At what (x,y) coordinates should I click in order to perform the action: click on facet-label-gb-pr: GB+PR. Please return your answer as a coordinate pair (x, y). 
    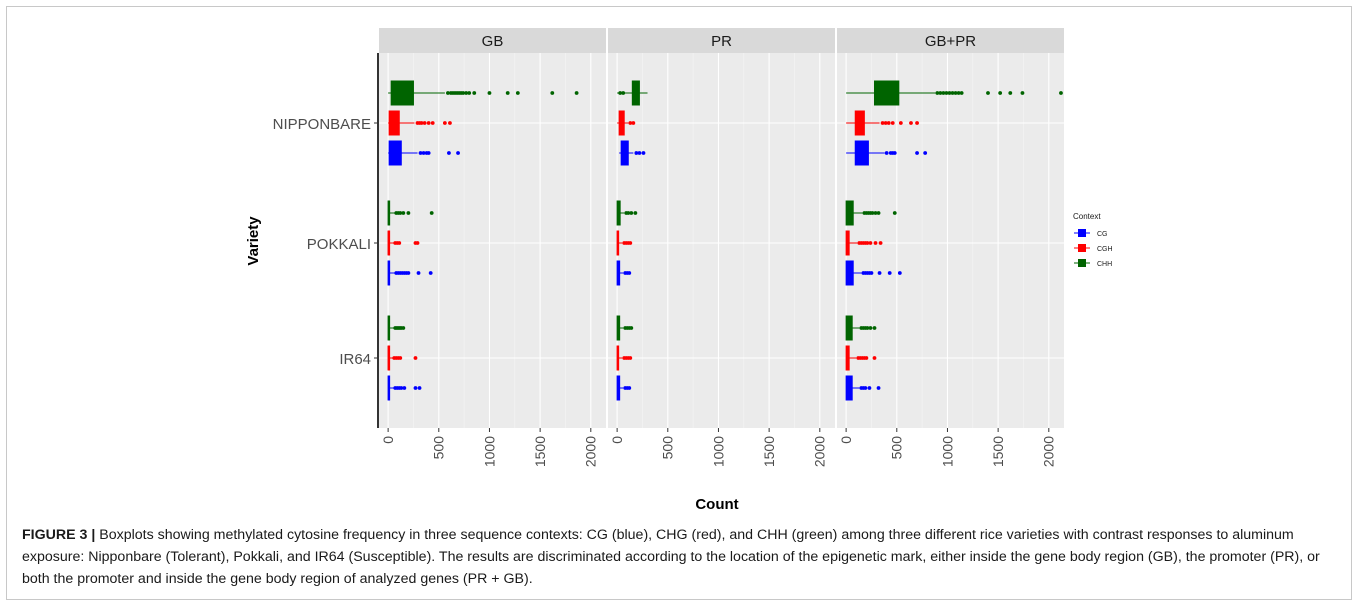
    Looking at the image, I should click on (950, 41).